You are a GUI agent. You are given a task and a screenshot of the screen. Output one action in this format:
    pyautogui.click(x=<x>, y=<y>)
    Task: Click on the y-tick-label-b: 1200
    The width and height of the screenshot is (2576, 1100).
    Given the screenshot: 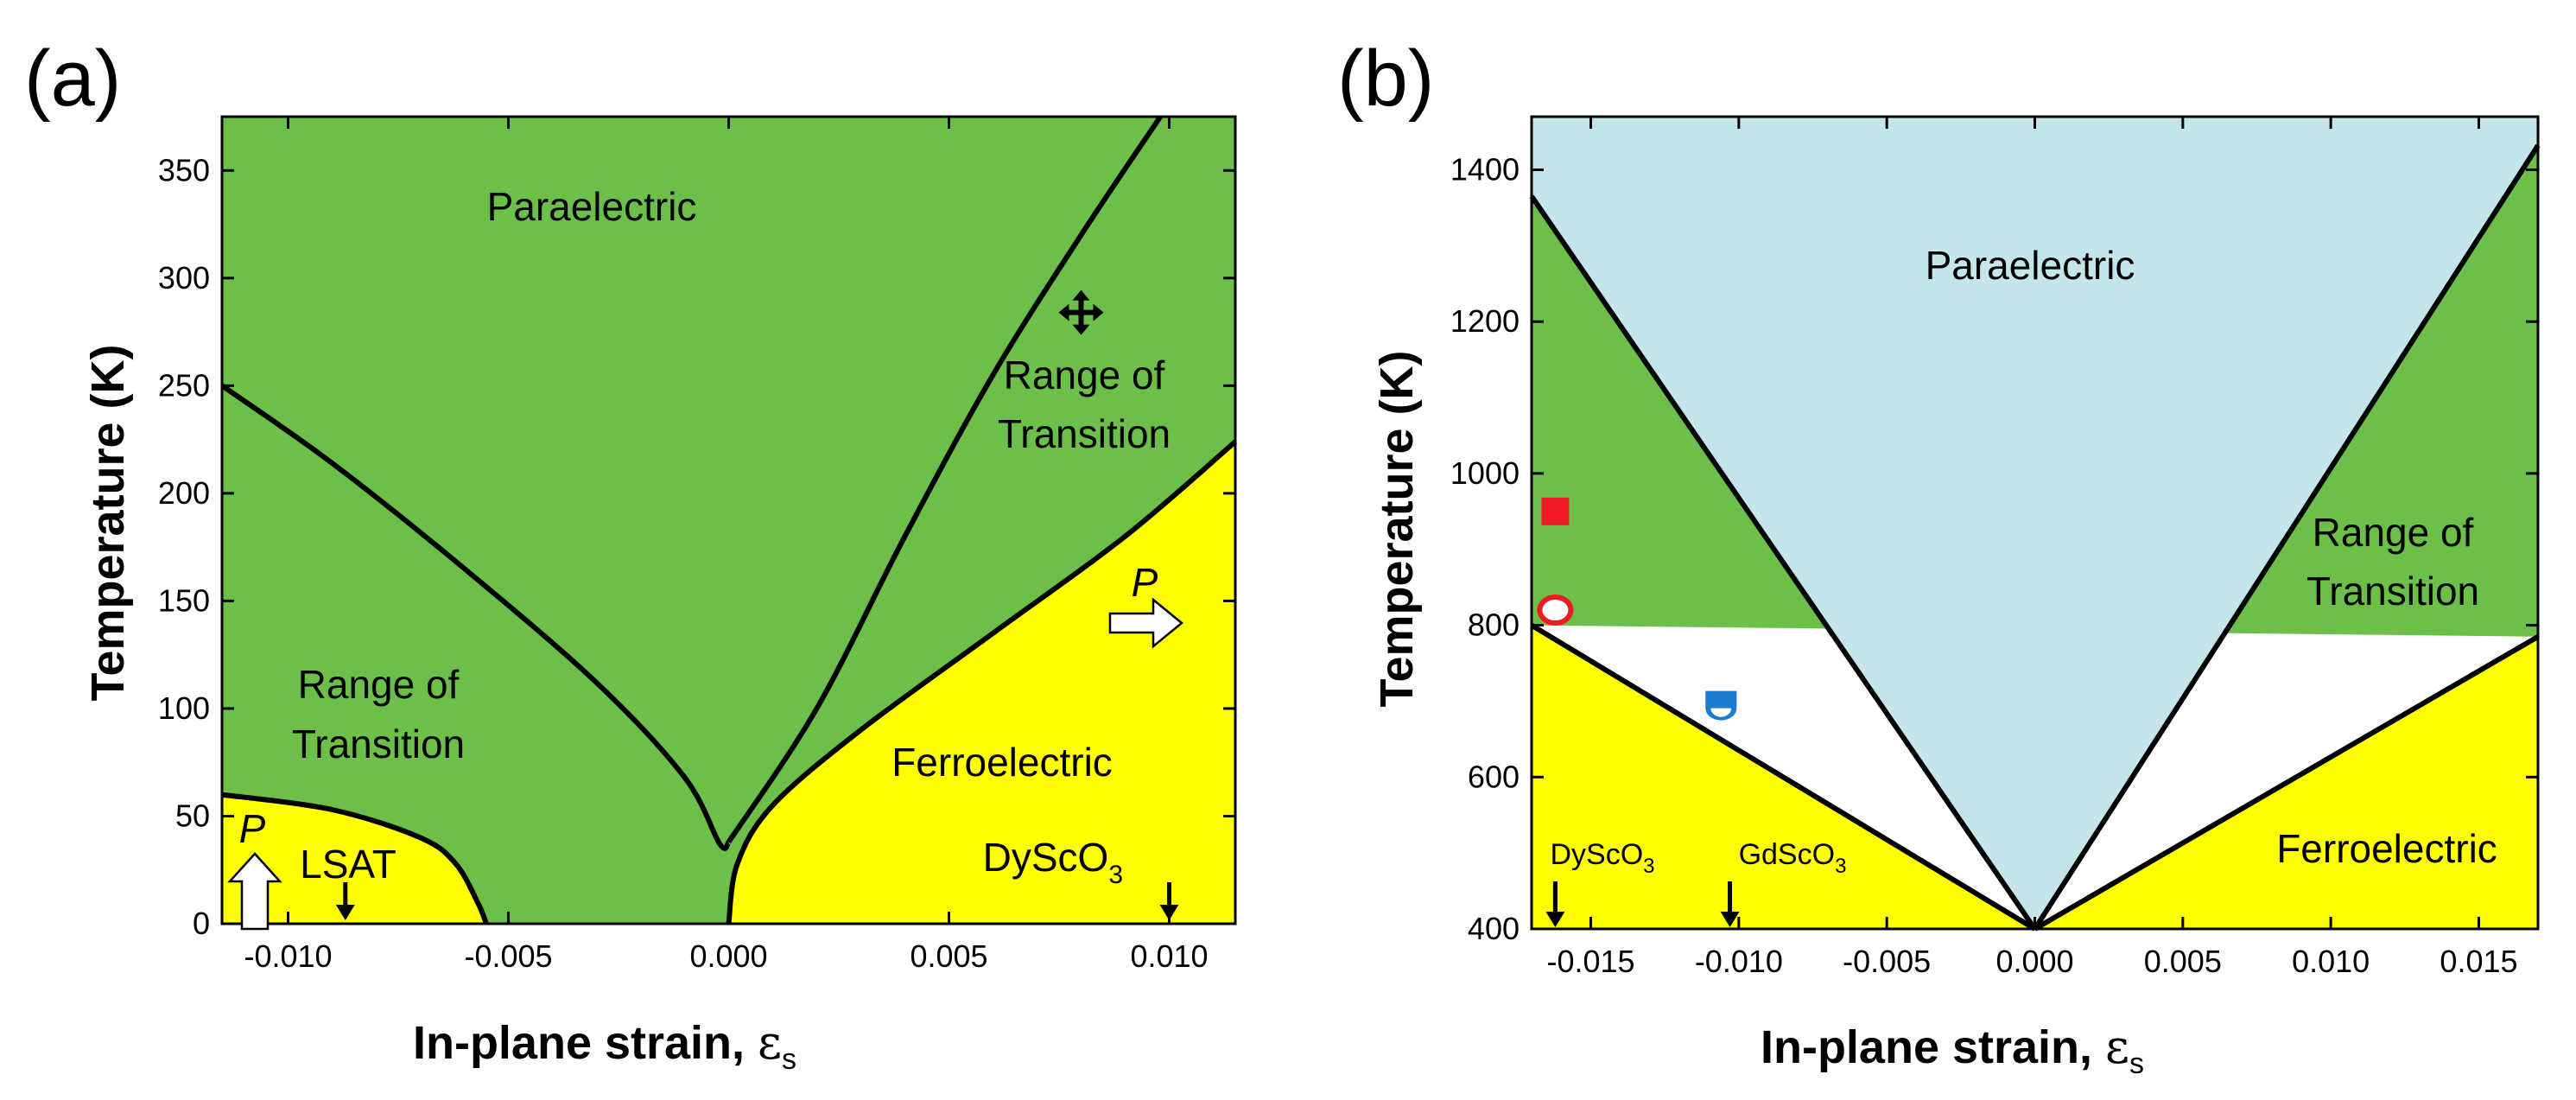 What is the action you would take?
    pyautogui.click(x=1485, y=321)
    